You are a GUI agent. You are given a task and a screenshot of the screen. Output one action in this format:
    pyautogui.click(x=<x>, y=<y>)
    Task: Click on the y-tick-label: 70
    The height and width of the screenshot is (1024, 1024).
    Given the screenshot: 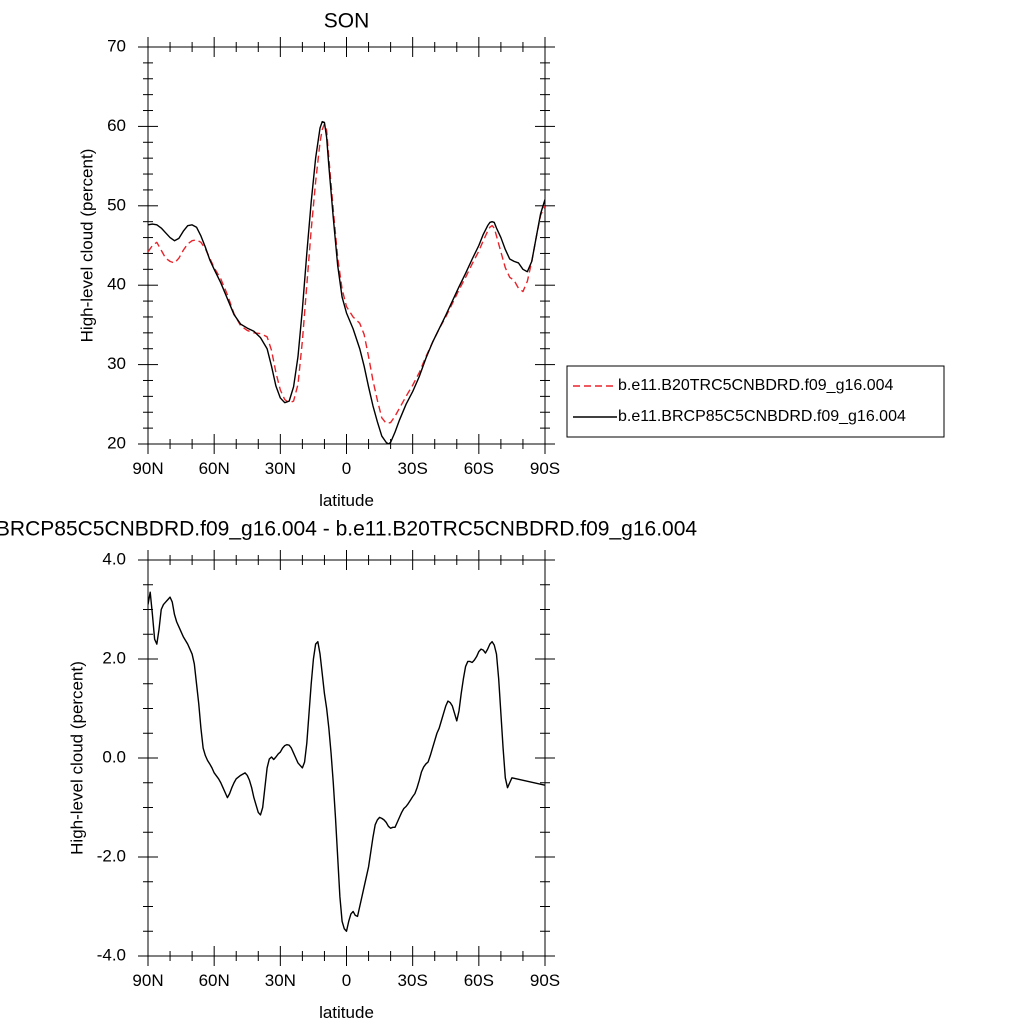 What is the action you would take?
    pyautogui.click(x=116, y=45)
    